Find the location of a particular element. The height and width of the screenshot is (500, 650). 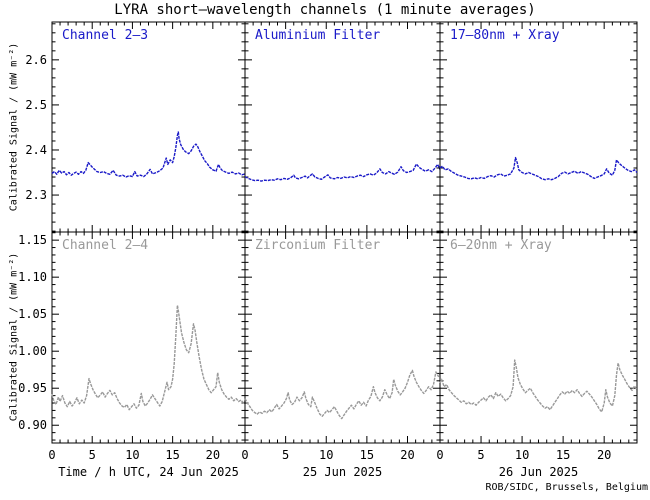

x-axis-date-3: 26 Jun 2025 is located at coordinates (538, 472).